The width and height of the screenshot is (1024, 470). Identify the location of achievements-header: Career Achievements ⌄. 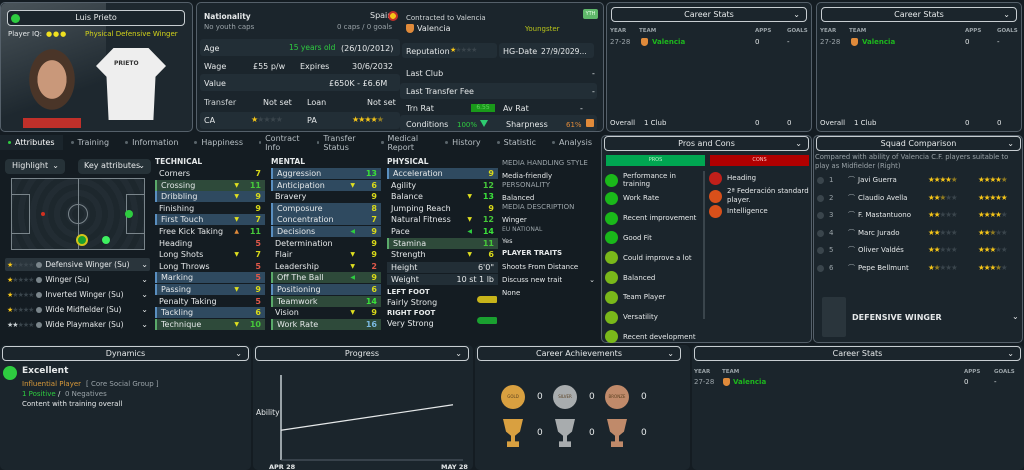
(579, 353).